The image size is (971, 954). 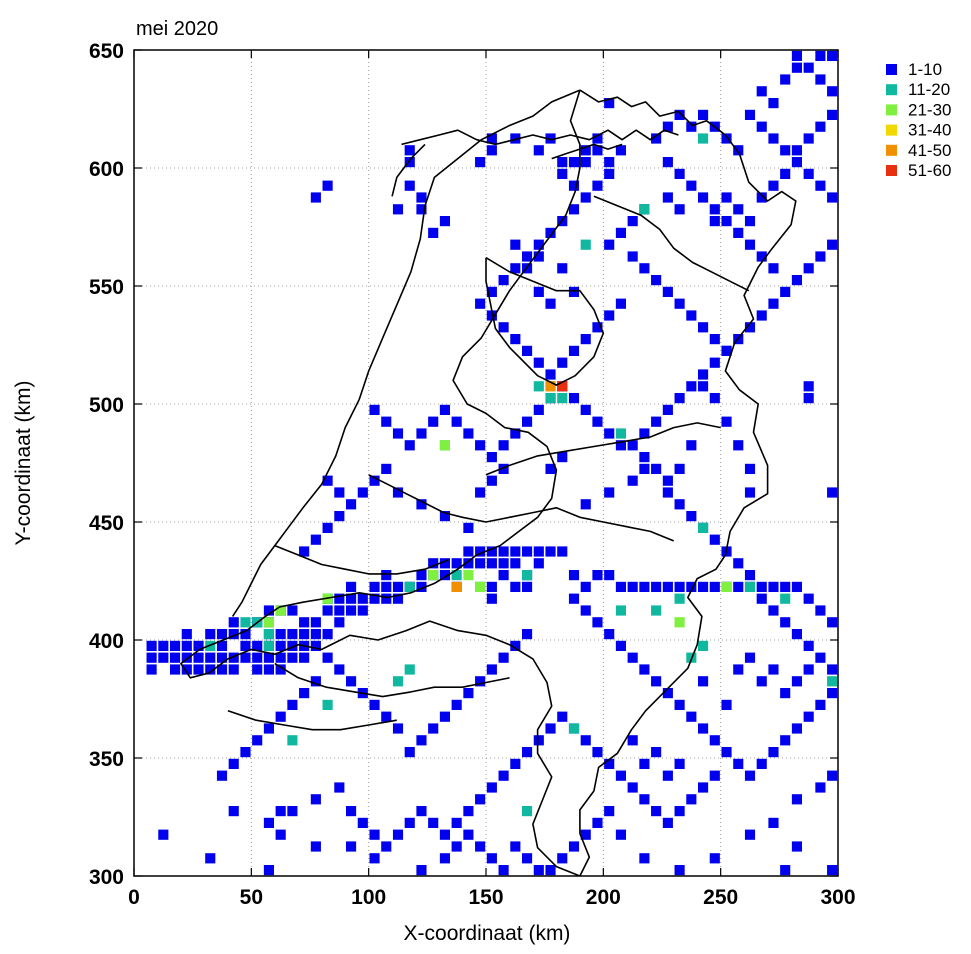 What do you see at coordinates (929, 170) in the screenshot?
I see `legend-label: 51-60` at bounding box center [929, 170].